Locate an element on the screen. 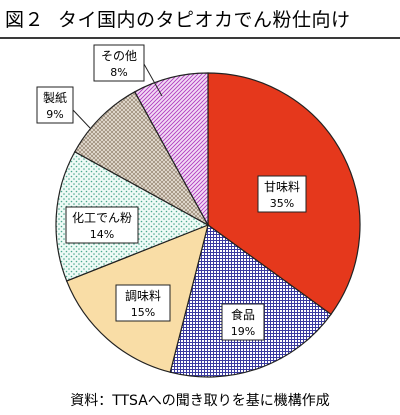 The image size is (400, 415). chart-title: 図２ タイ国内のタピオカでん粉仕向け is located at coordinates (178, 18).